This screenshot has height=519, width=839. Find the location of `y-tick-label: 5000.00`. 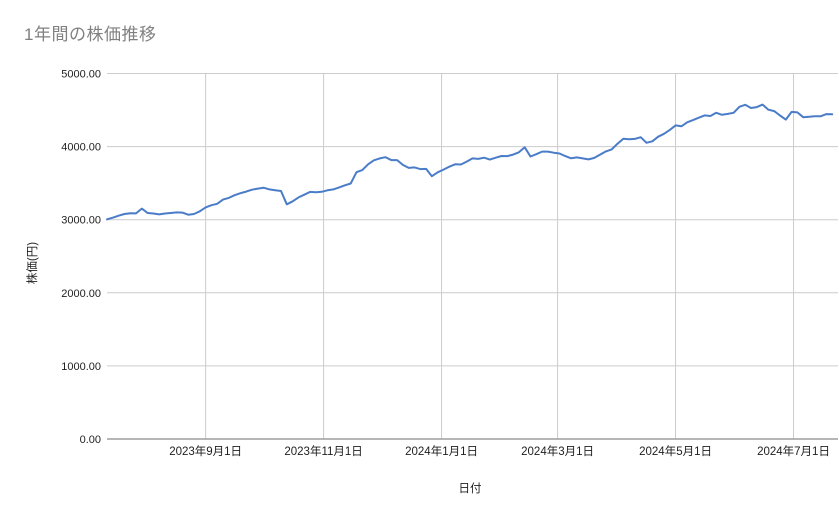

y-tick-label: 5000.00 is located at coordinates (81, 75).